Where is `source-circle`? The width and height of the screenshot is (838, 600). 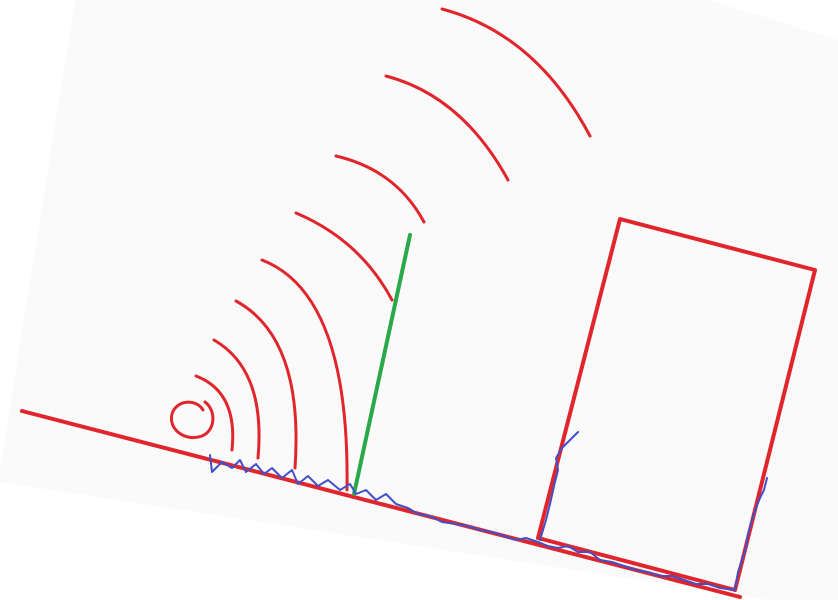 source-circle is located at coordinates (192, 419).